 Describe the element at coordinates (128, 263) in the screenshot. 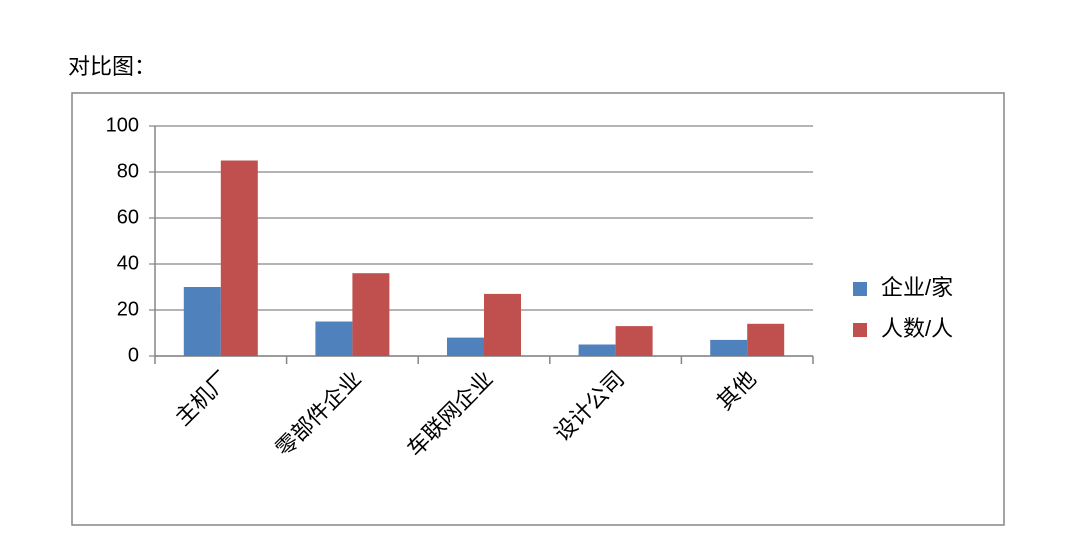

I see `y-tick-label: 40` at that location.